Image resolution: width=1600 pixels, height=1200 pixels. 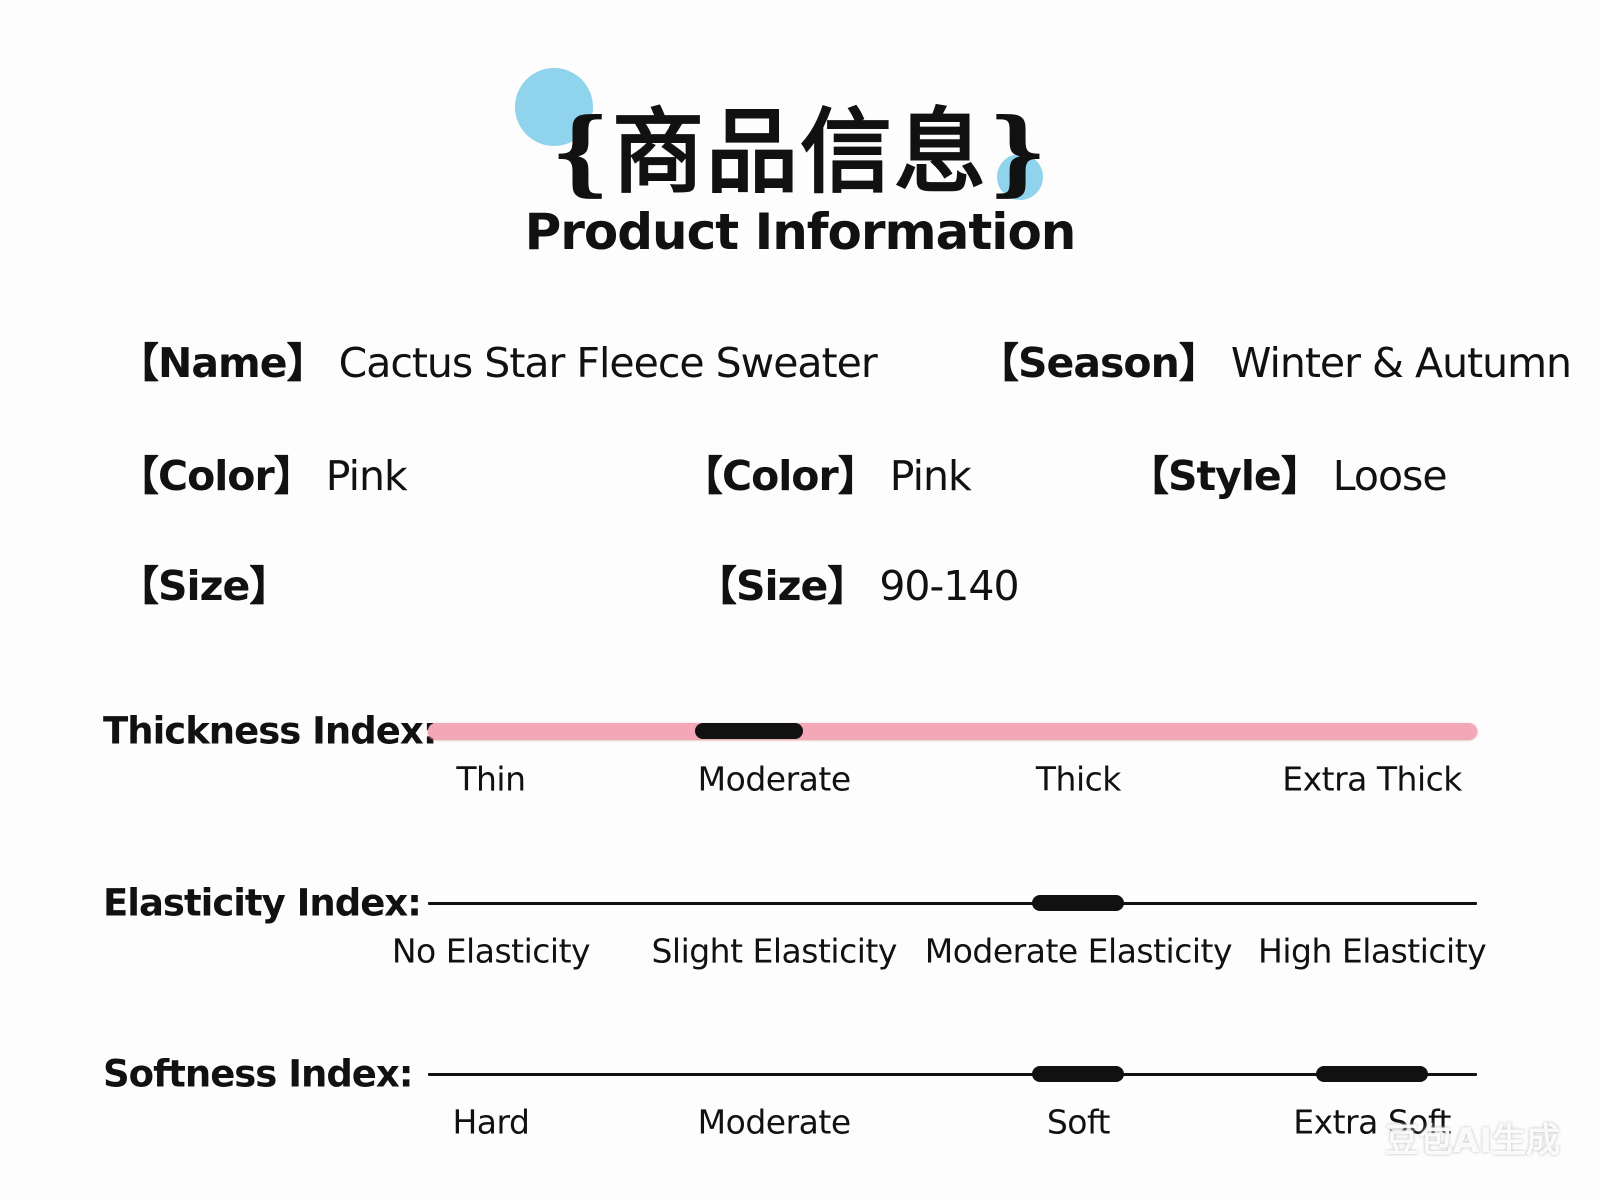 What do you see at coordinates (774, 951) in the screenshot?
I see `level-label: Slight Elasticity` at bounding box center [774, 951].